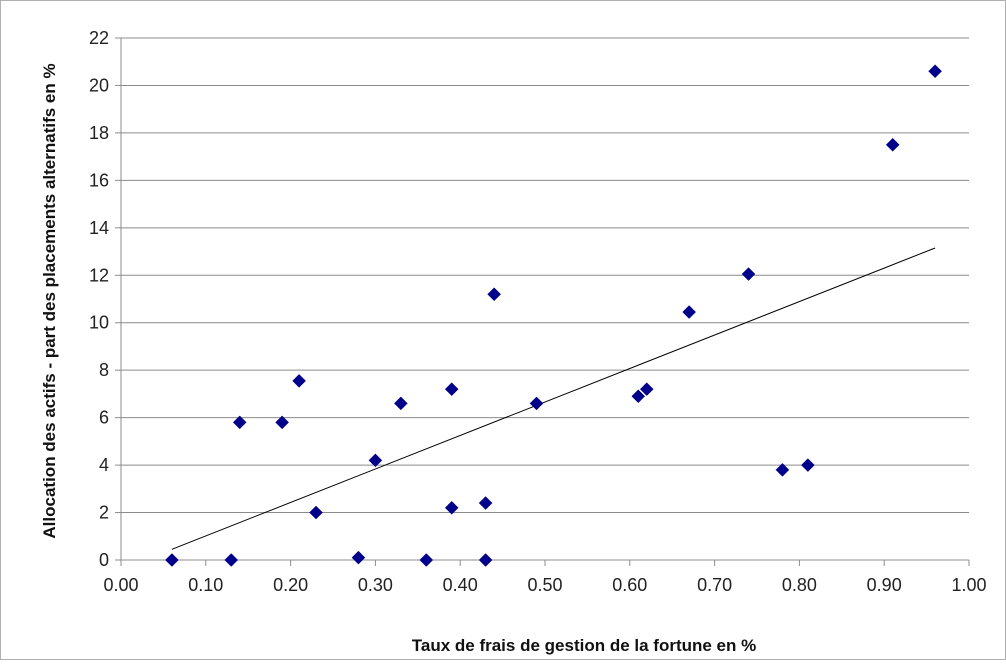 This screenshot has height=664, width=1006. Describe the element at coordinates (460, 585) in the screenshot. I see `x-tick-label: 0.40` at that location.